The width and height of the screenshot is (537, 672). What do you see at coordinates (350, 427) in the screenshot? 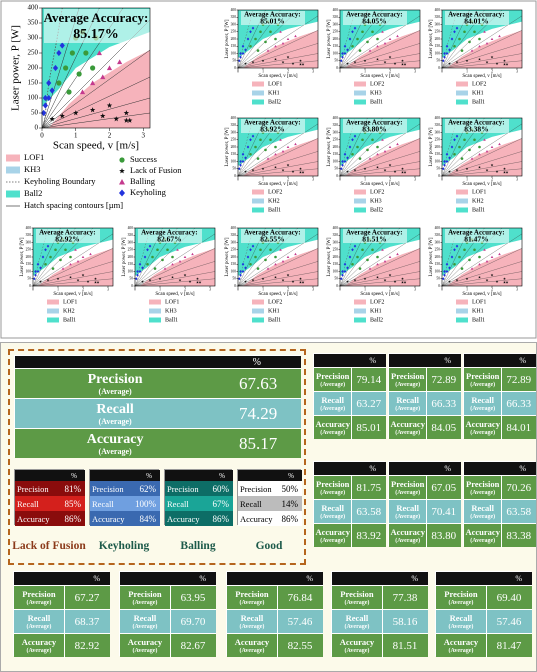
I see `table-row: Accuracy (Average) 85.01` at bounding box center [350, 427].